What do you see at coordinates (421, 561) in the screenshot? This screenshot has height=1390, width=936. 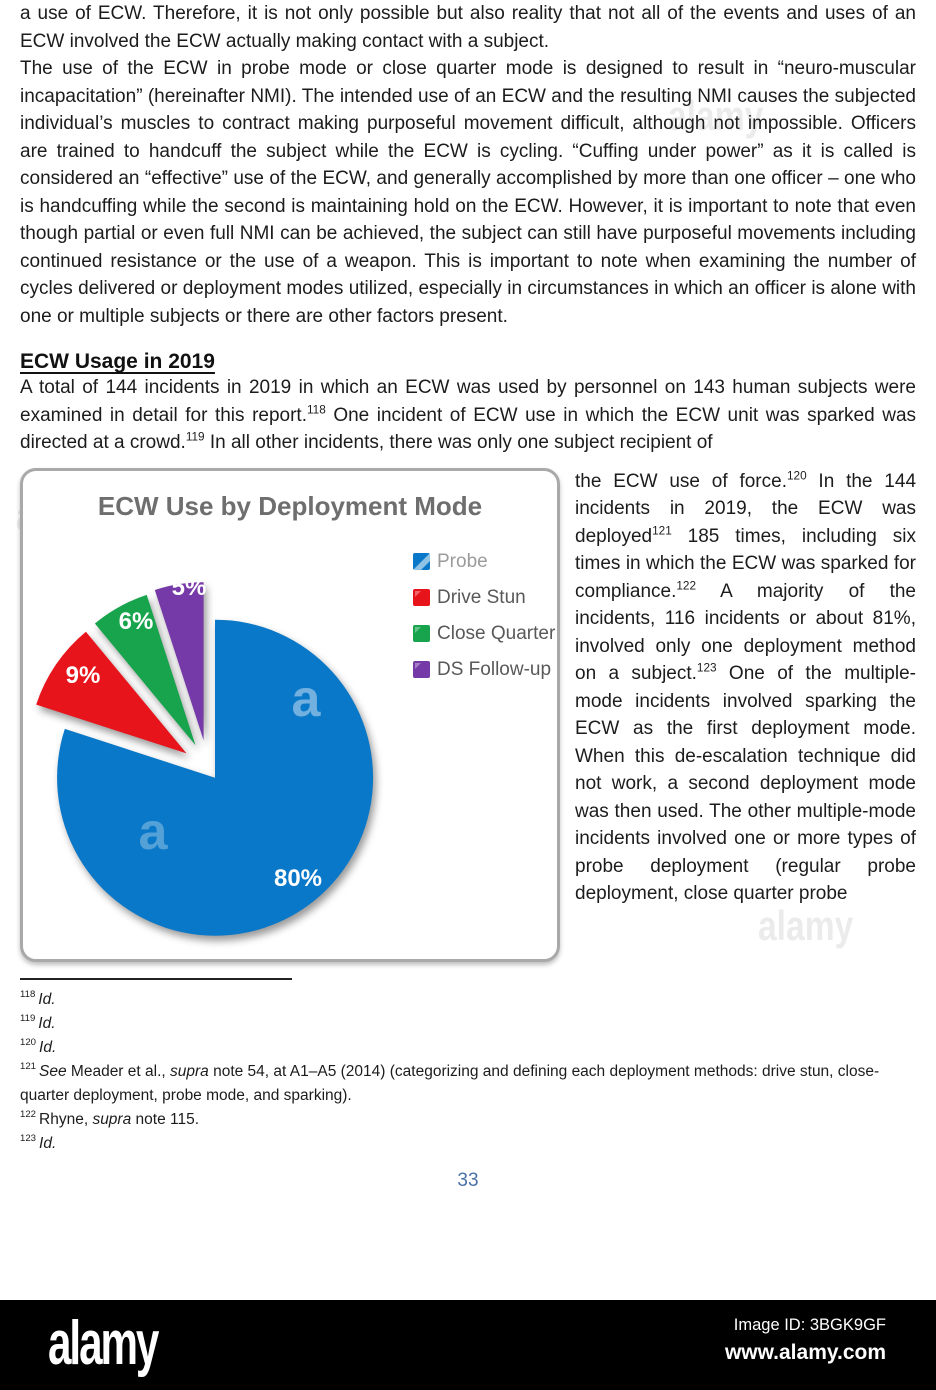 I see `legend-swatch-probe-icon` at bounding box center [421, 561].